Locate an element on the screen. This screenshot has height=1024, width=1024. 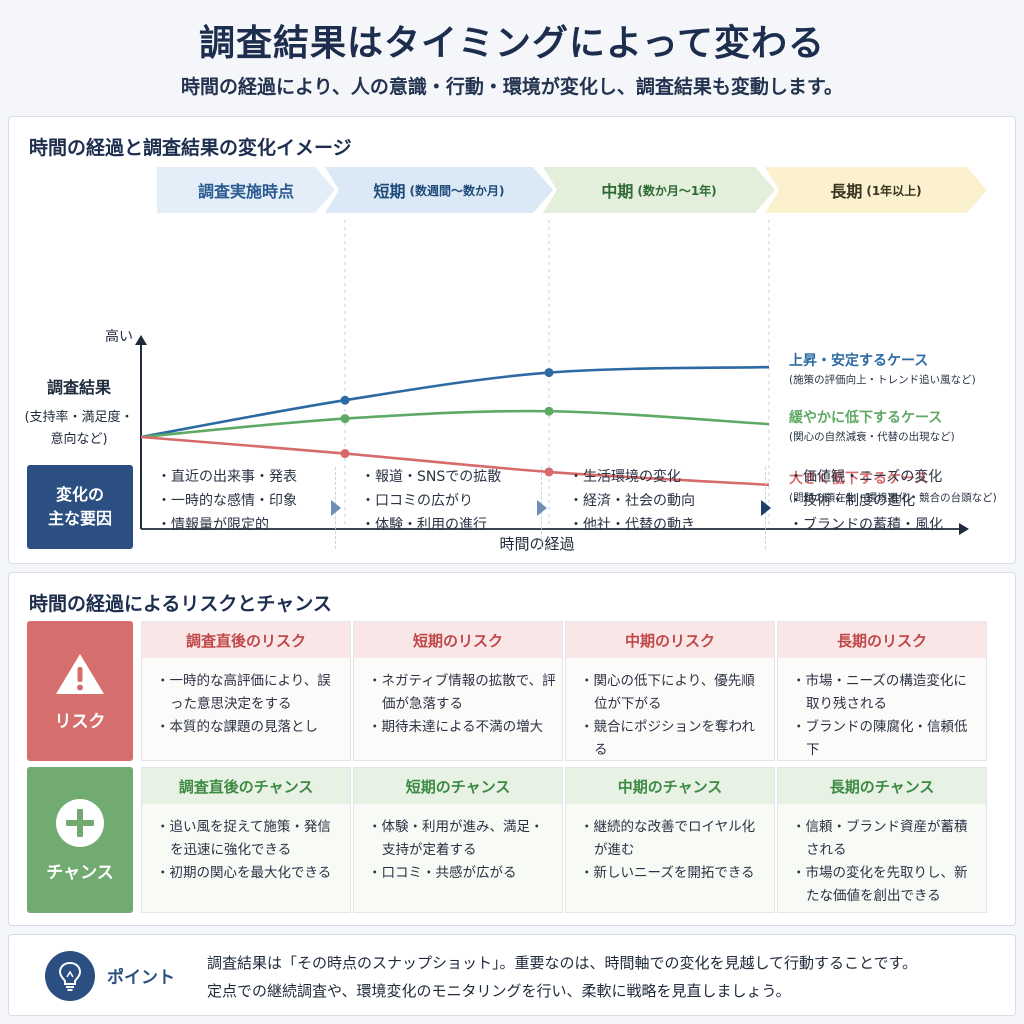
factor-item: 生活環境の変化 is located at coordinates (632, 477).